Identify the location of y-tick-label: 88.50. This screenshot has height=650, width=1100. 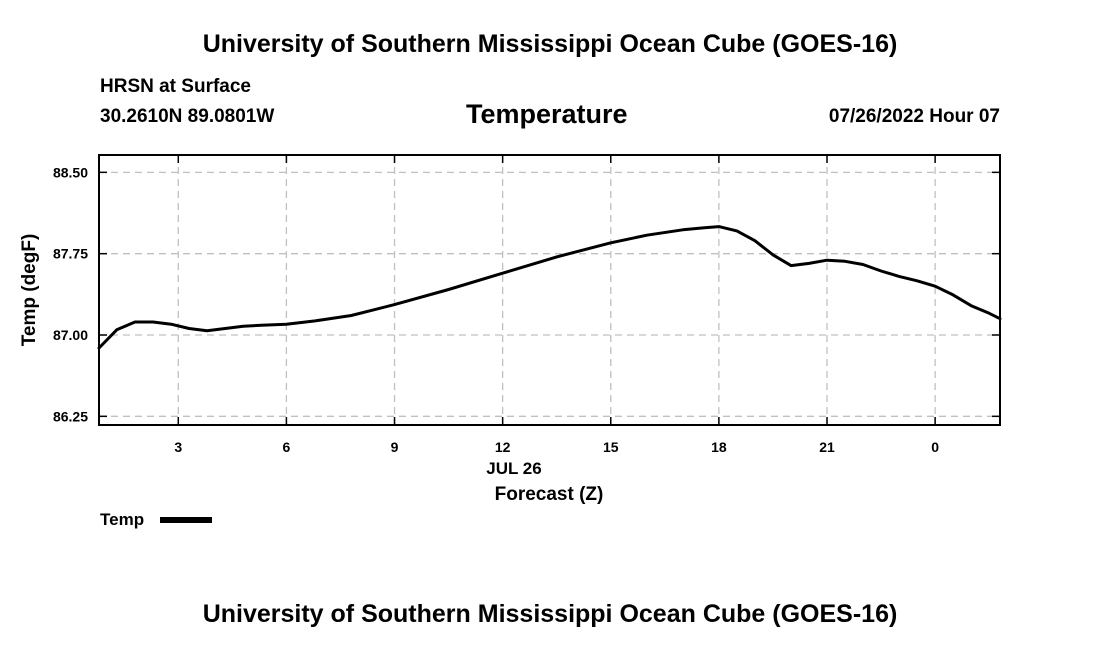
(70, 172).